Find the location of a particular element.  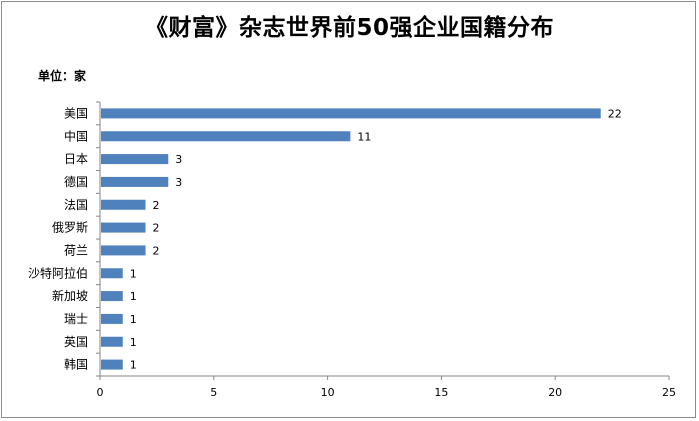

category-label: 沙特阿拉伯 is located at coordinates (58, 272).